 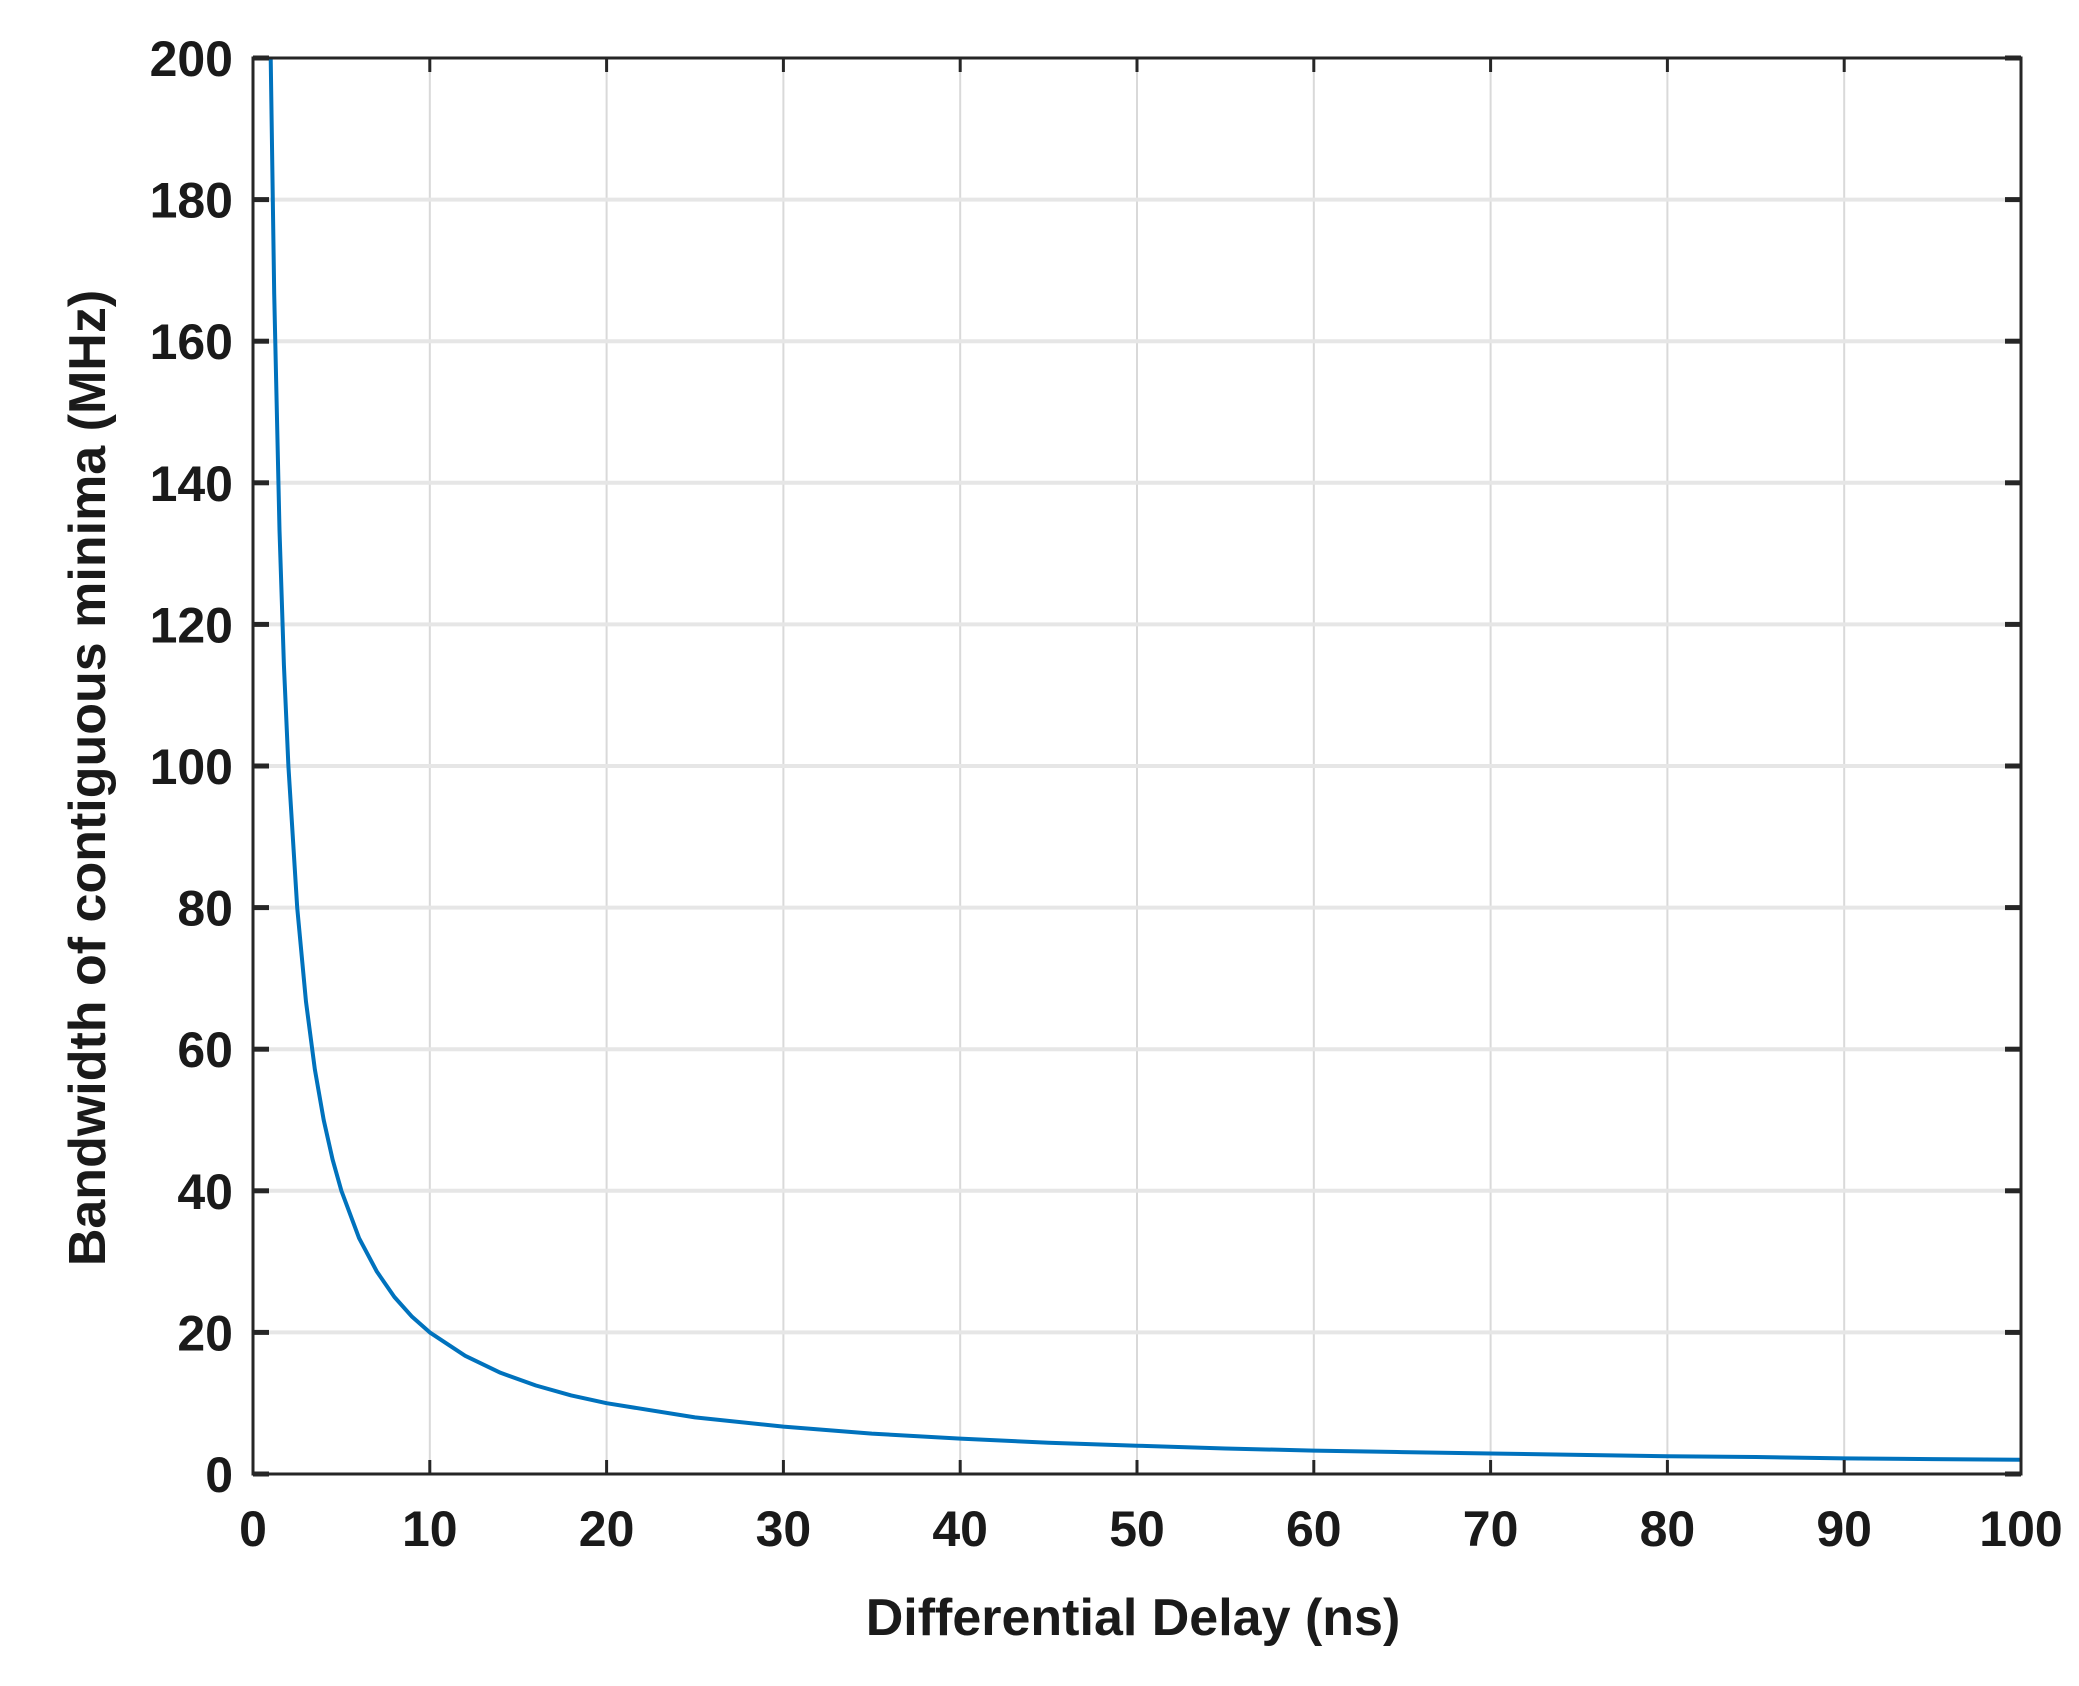 What do you see at coordinates (205, 909) in the screenshot?
I see `y-tick-label: 80` at bounding box center [205, 909].